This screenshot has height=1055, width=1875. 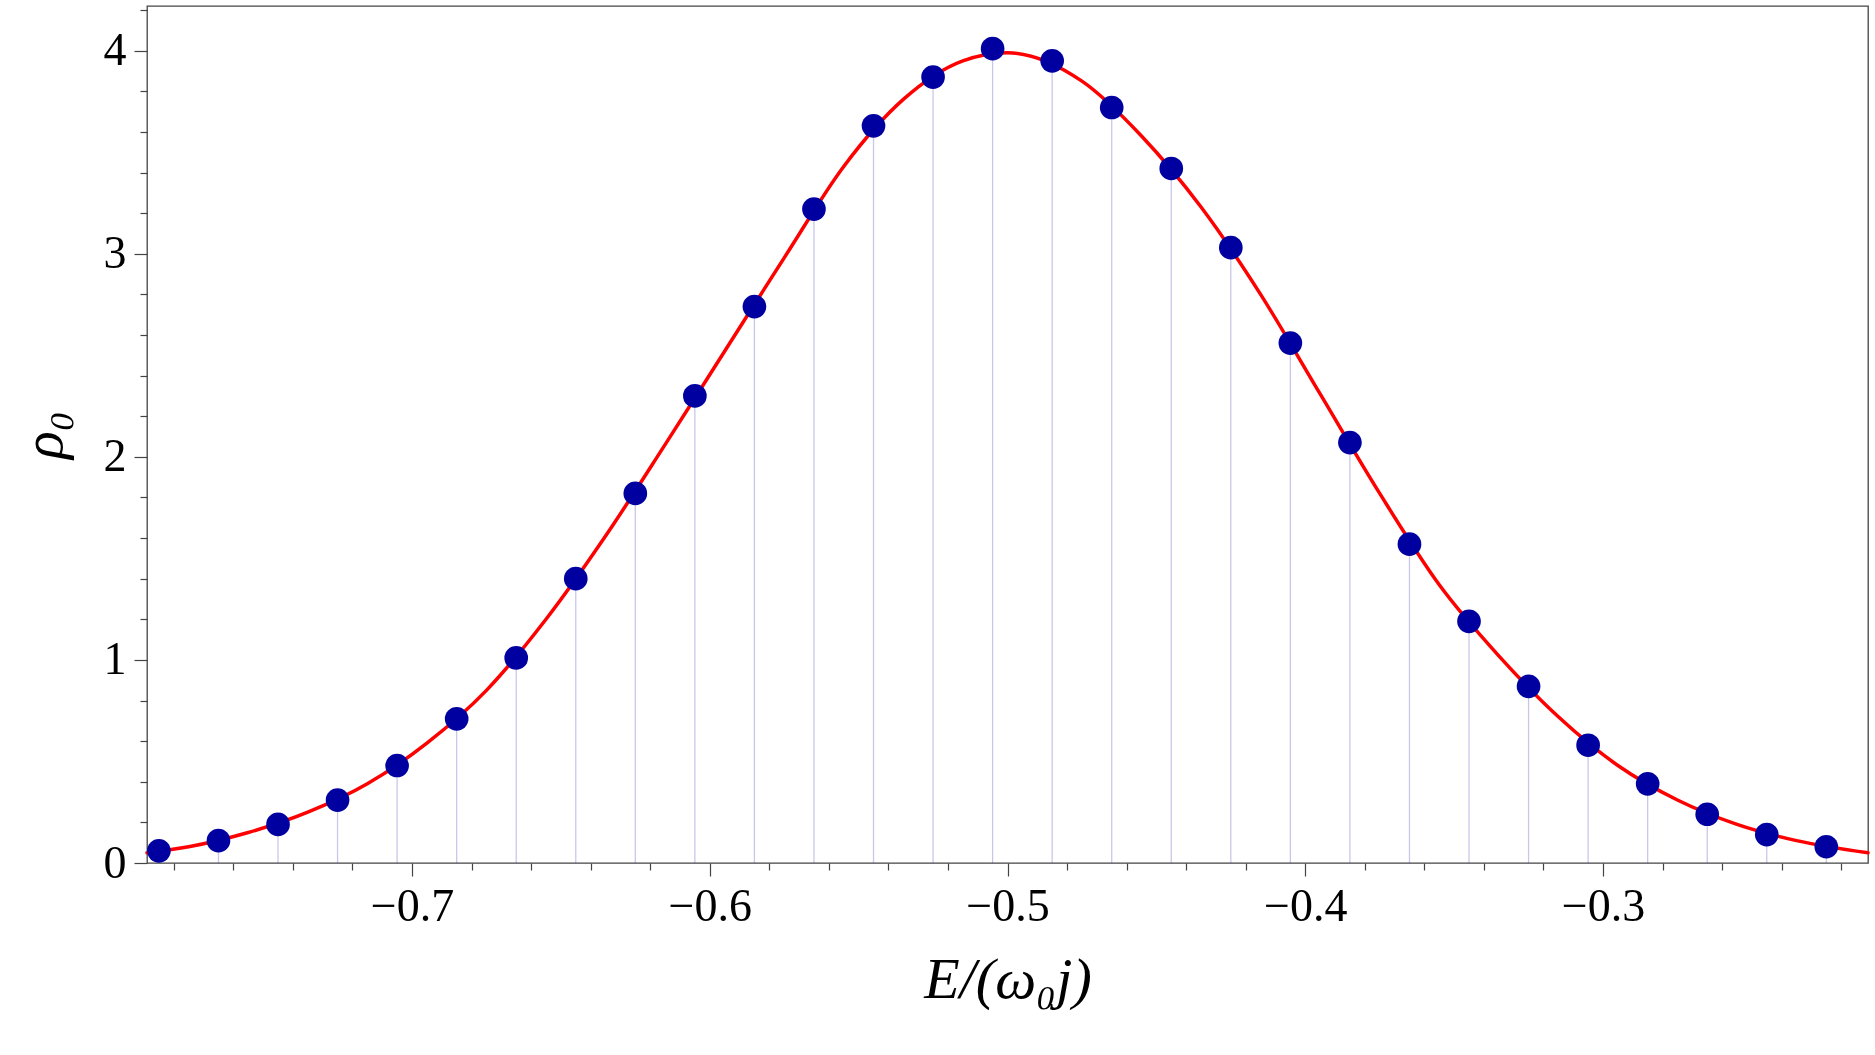 What do you see at coordinates (1007, 978) in the screenshot?
I see `x-axis-title: E/(ω₀j)` at bounding box center [1007, 978].